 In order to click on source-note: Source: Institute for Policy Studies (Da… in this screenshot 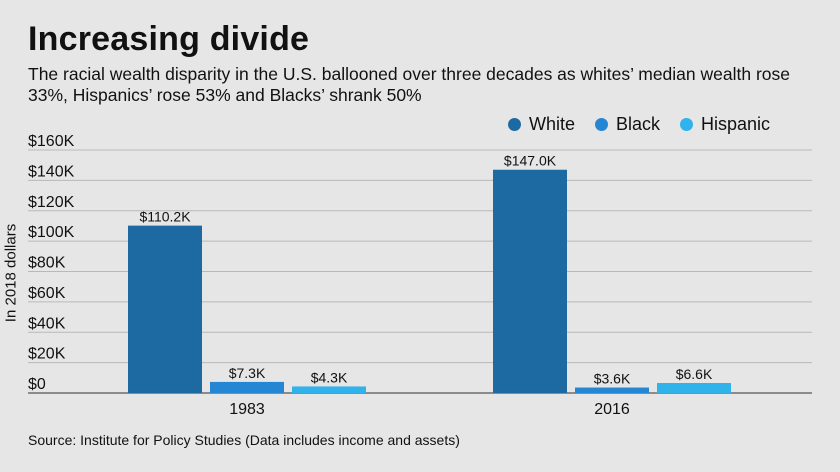, I will do `click(244, 440)`.